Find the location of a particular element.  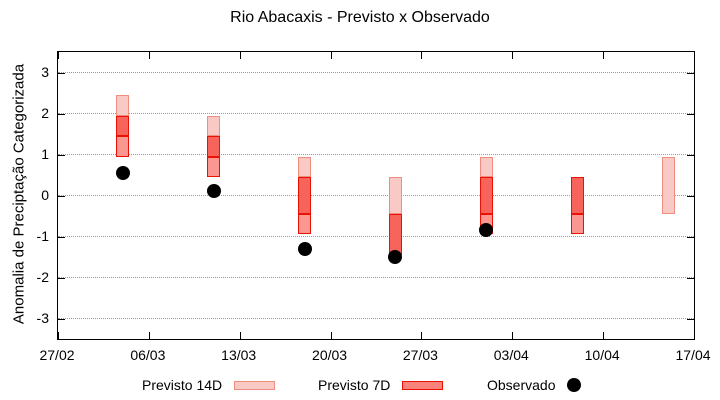

legend: Previsto 14D Previsto 7D Observado is located at coordinates (360, 387).